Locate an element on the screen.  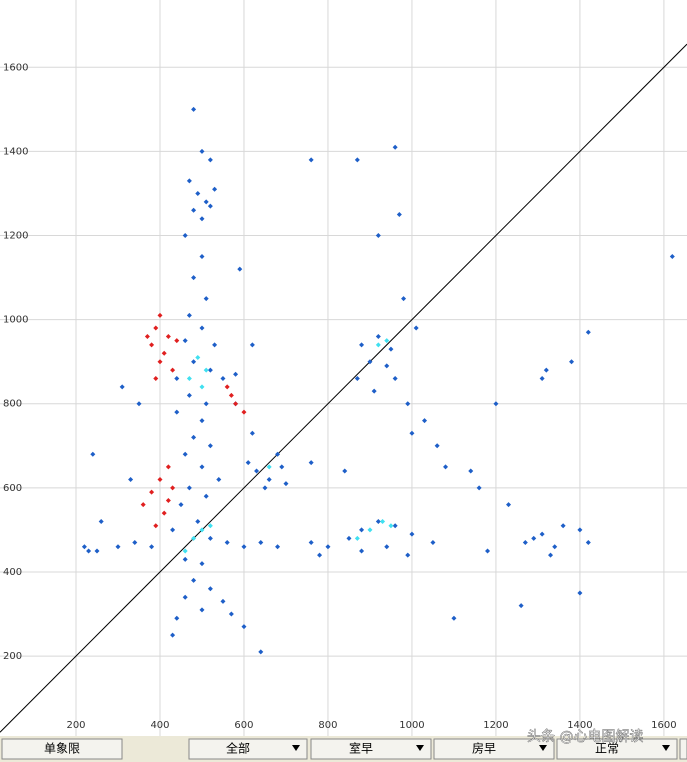
dropdown-pvc: 室早 is located at coordinates (371, 749).